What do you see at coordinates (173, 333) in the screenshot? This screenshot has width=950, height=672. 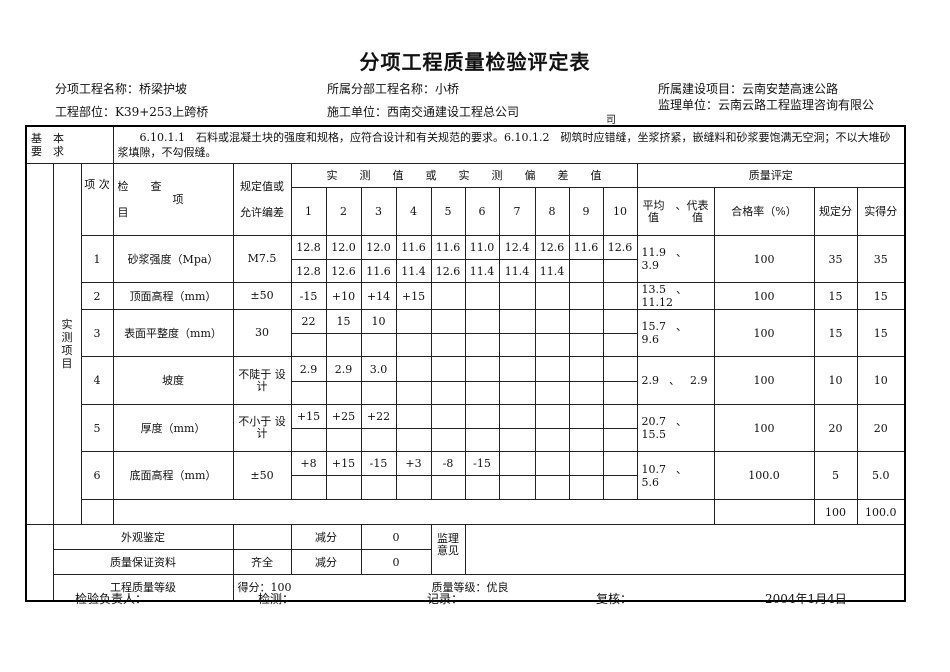 I see `item-name: 表面平整度（mm）` at bounding box center [173, 333].